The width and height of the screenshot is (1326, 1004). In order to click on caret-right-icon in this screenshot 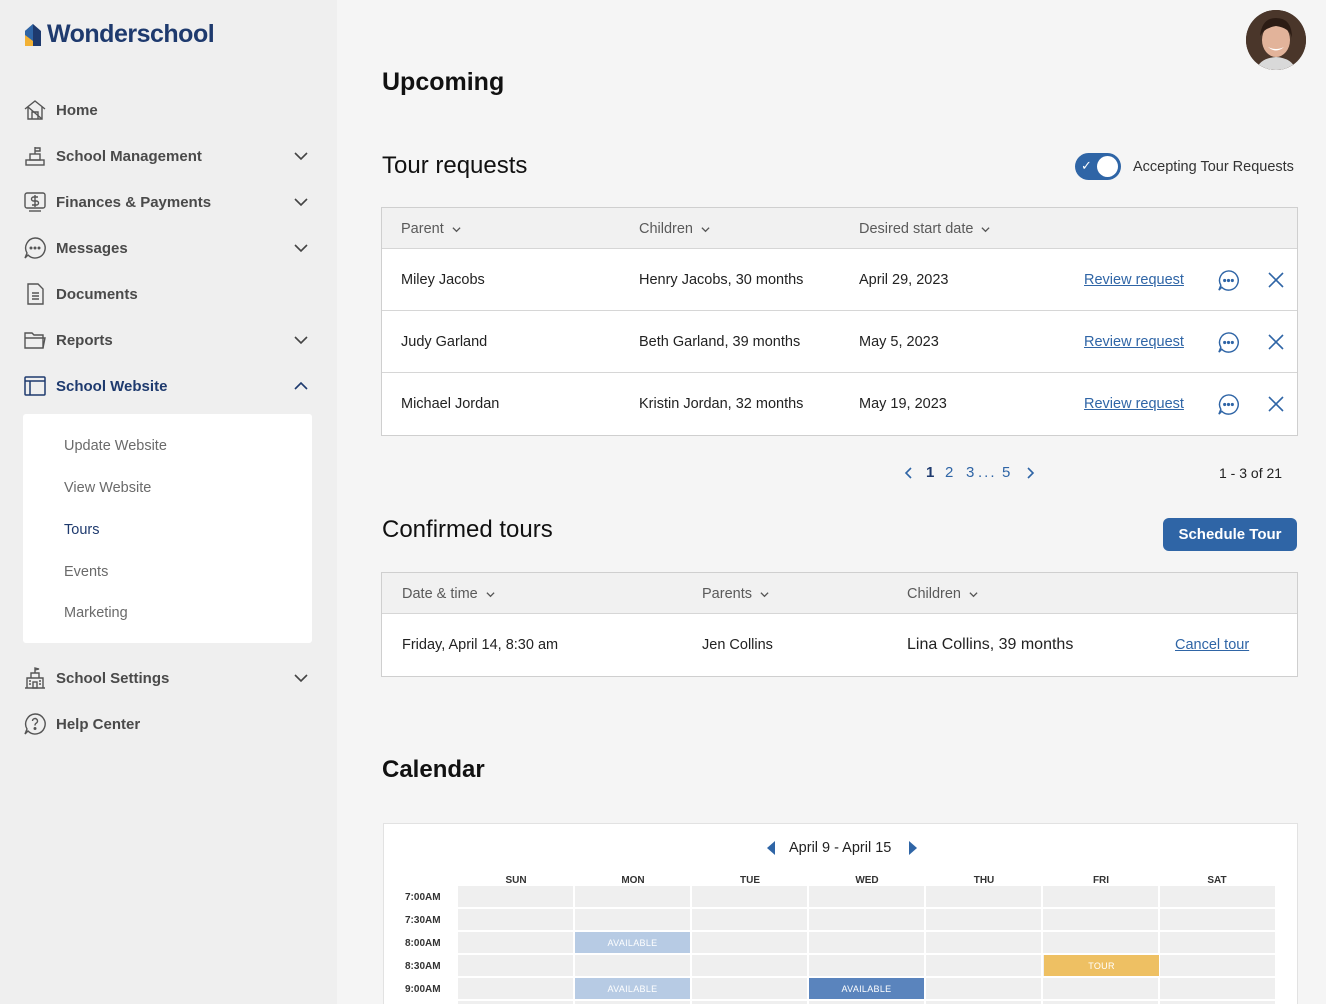, I will do `click(913, 848)`.